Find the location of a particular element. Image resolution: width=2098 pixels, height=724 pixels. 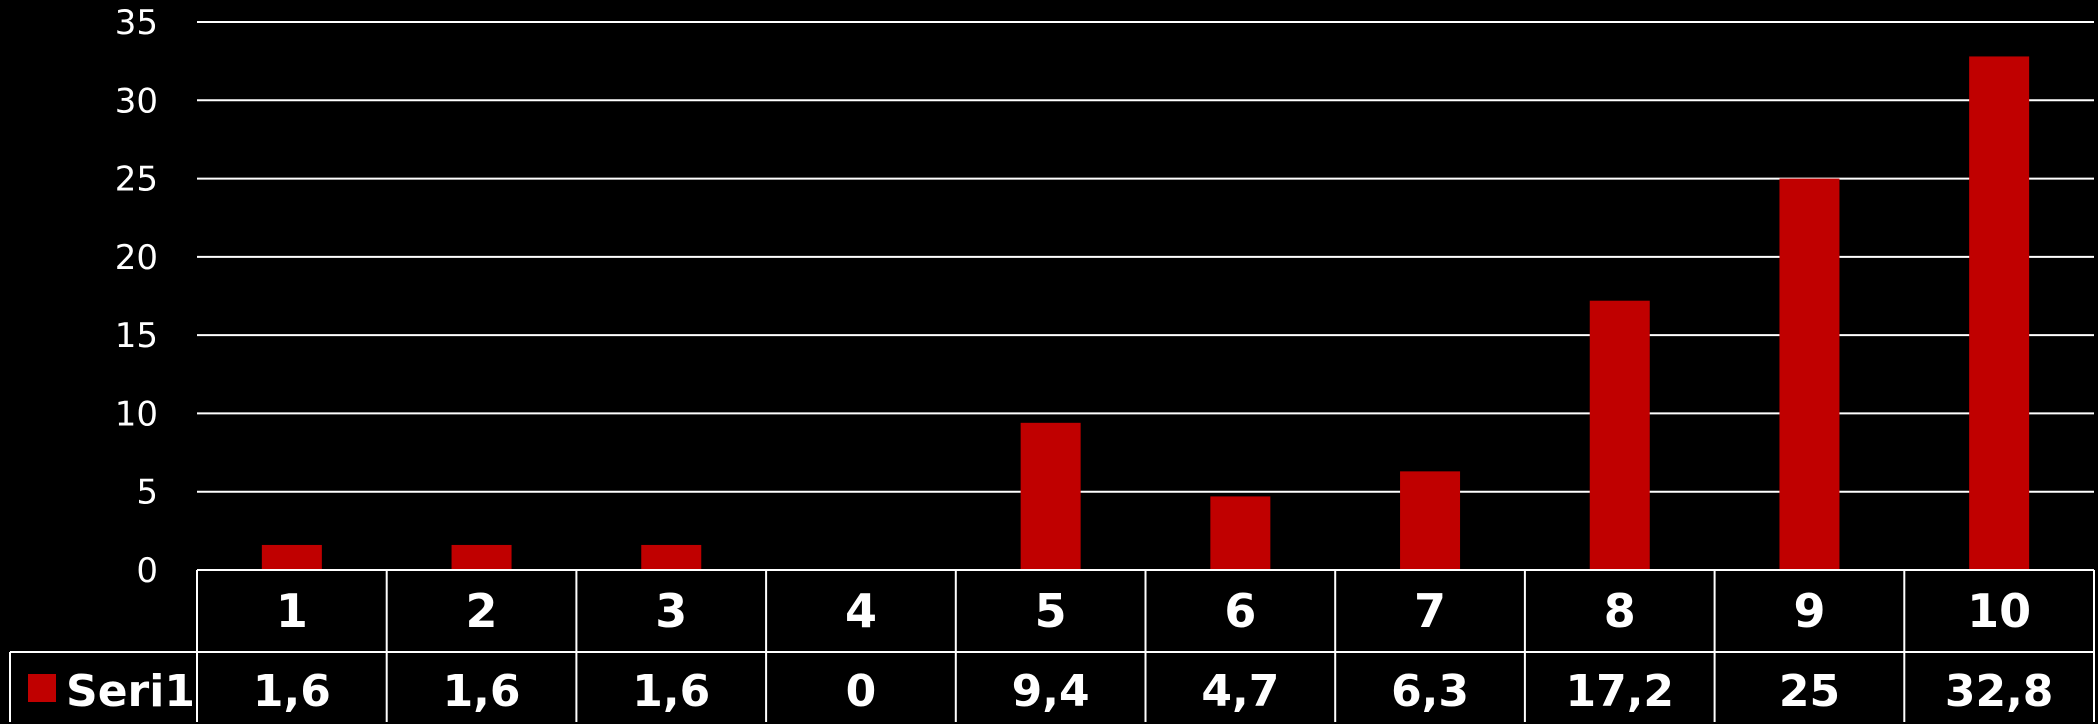

x-category-label: 9 is located at coordinates (1809, 611).